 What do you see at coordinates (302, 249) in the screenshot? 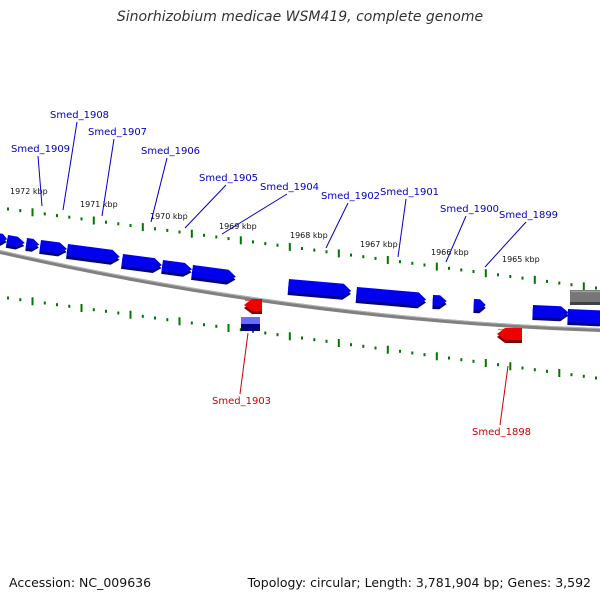
I see `upper-tick-track` at bounding box center [302, 249].